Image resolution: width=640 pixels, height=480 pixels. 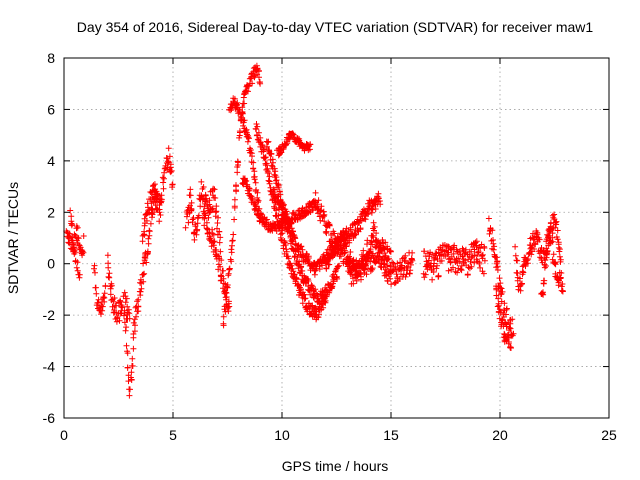 I want to click on x-tick-label: 10, so click(x=282, y=435).